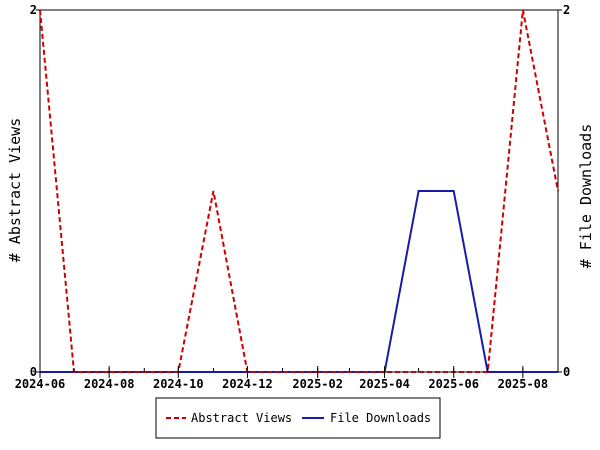 The image size is (600, 450). I want to click on legend-box, so click(298, 418).